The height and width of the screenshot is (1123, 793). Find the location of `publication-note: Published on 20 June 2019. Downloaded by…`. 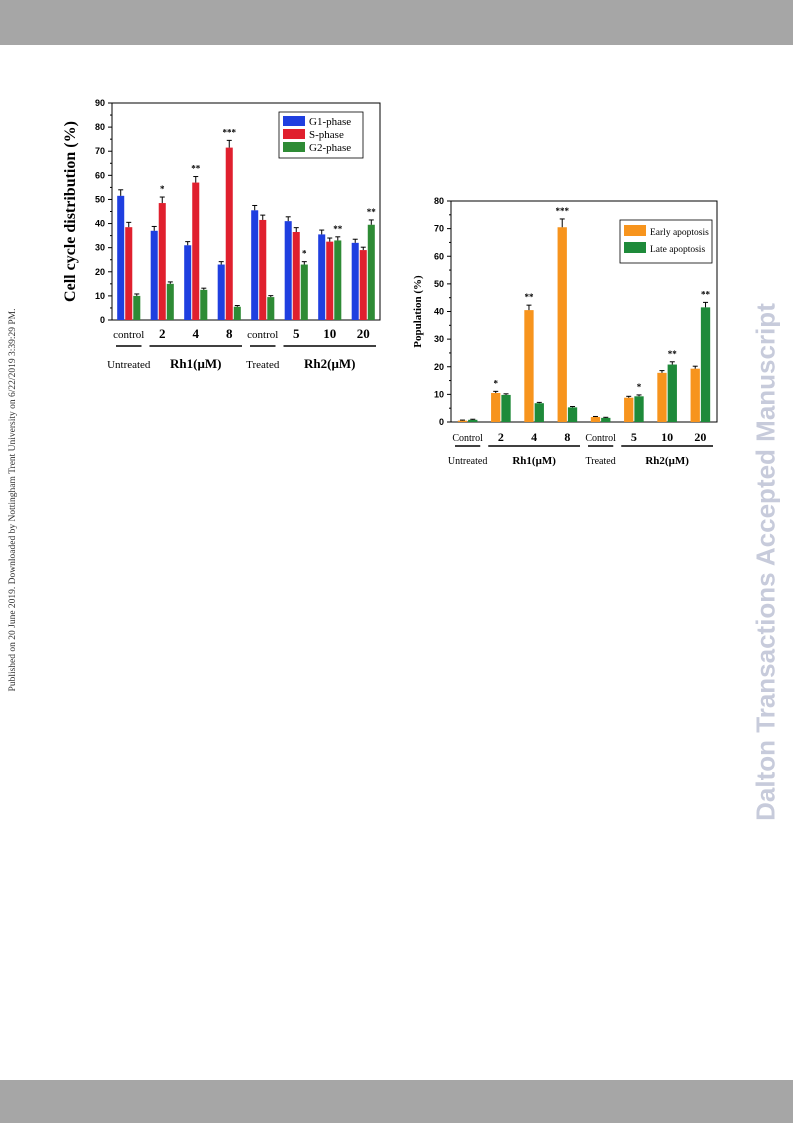

publication-note: Published on 20 June 2019. Downloaded by… is located at coordinates (13, 500).